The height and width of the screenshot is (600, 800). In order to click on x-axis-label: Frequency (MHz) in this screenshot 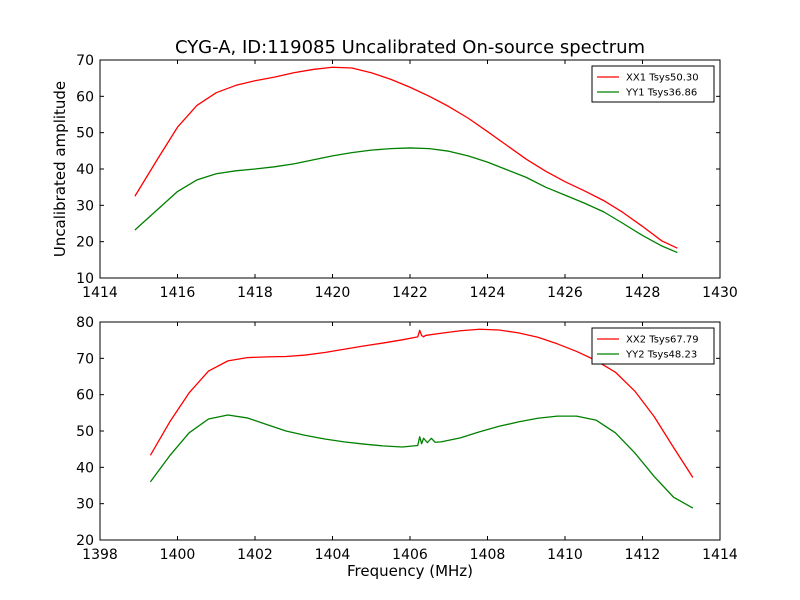, I will do `click(410, 571)`.